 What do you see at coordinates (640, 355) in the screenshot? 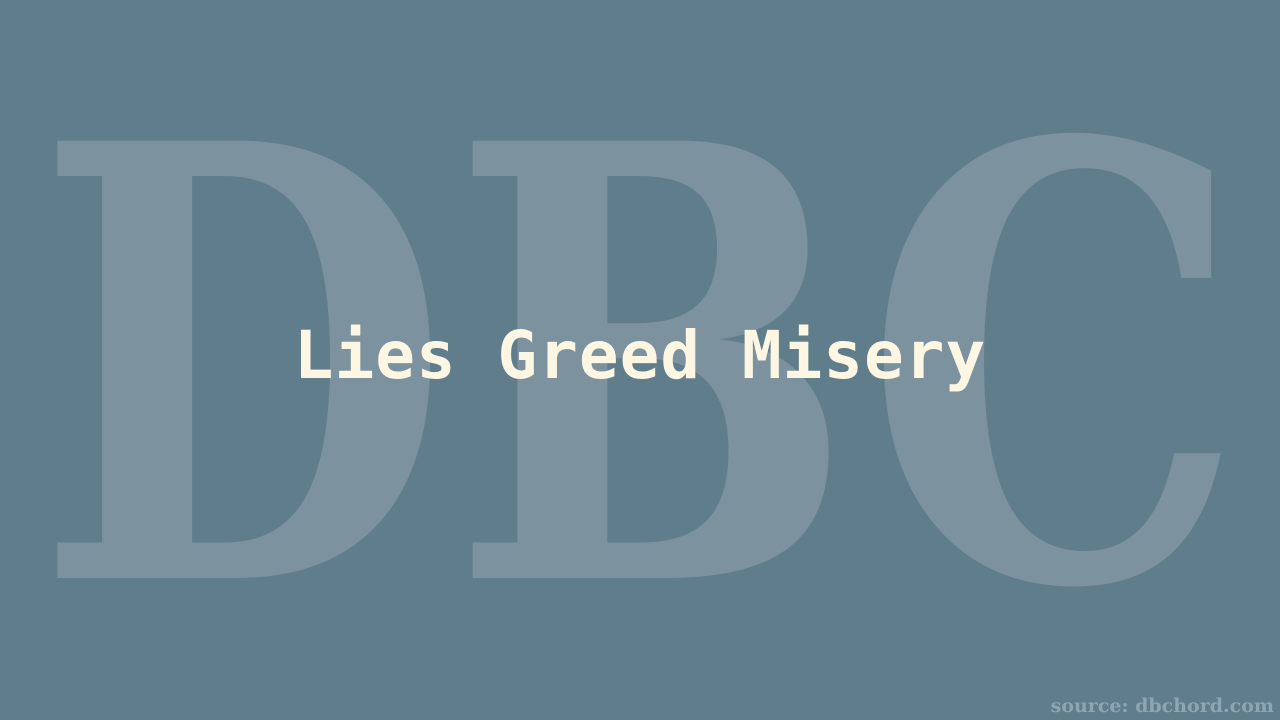
I see `song-title: Lies Greed Misery` at bounding box center [640, 355].